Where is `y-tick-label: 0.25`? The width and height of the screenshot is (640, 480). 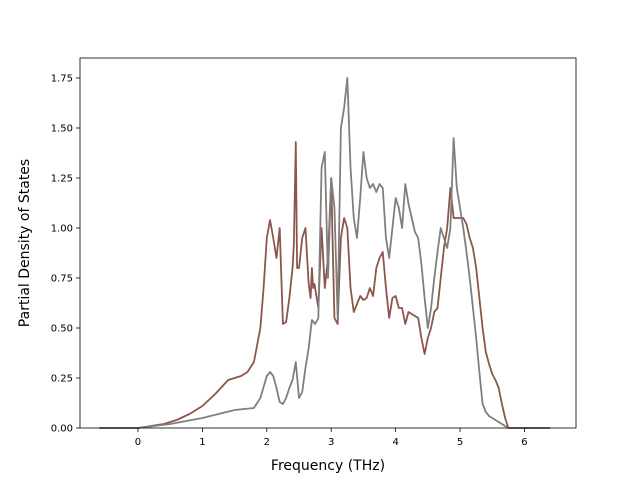 y-tick-label: 0.25 is located at coordinates (62, 379).